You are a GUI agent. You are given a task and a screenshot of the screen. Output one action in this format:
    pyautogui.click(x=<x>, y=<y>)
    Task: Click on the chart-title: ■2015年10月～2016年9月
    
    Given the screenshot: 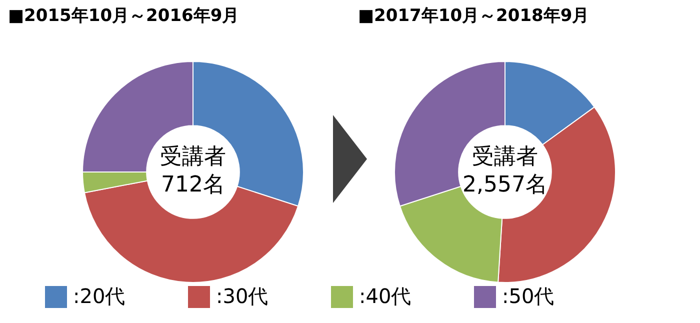 What is the action you would take?
    pyautogui.click(x=124, y=16)
    